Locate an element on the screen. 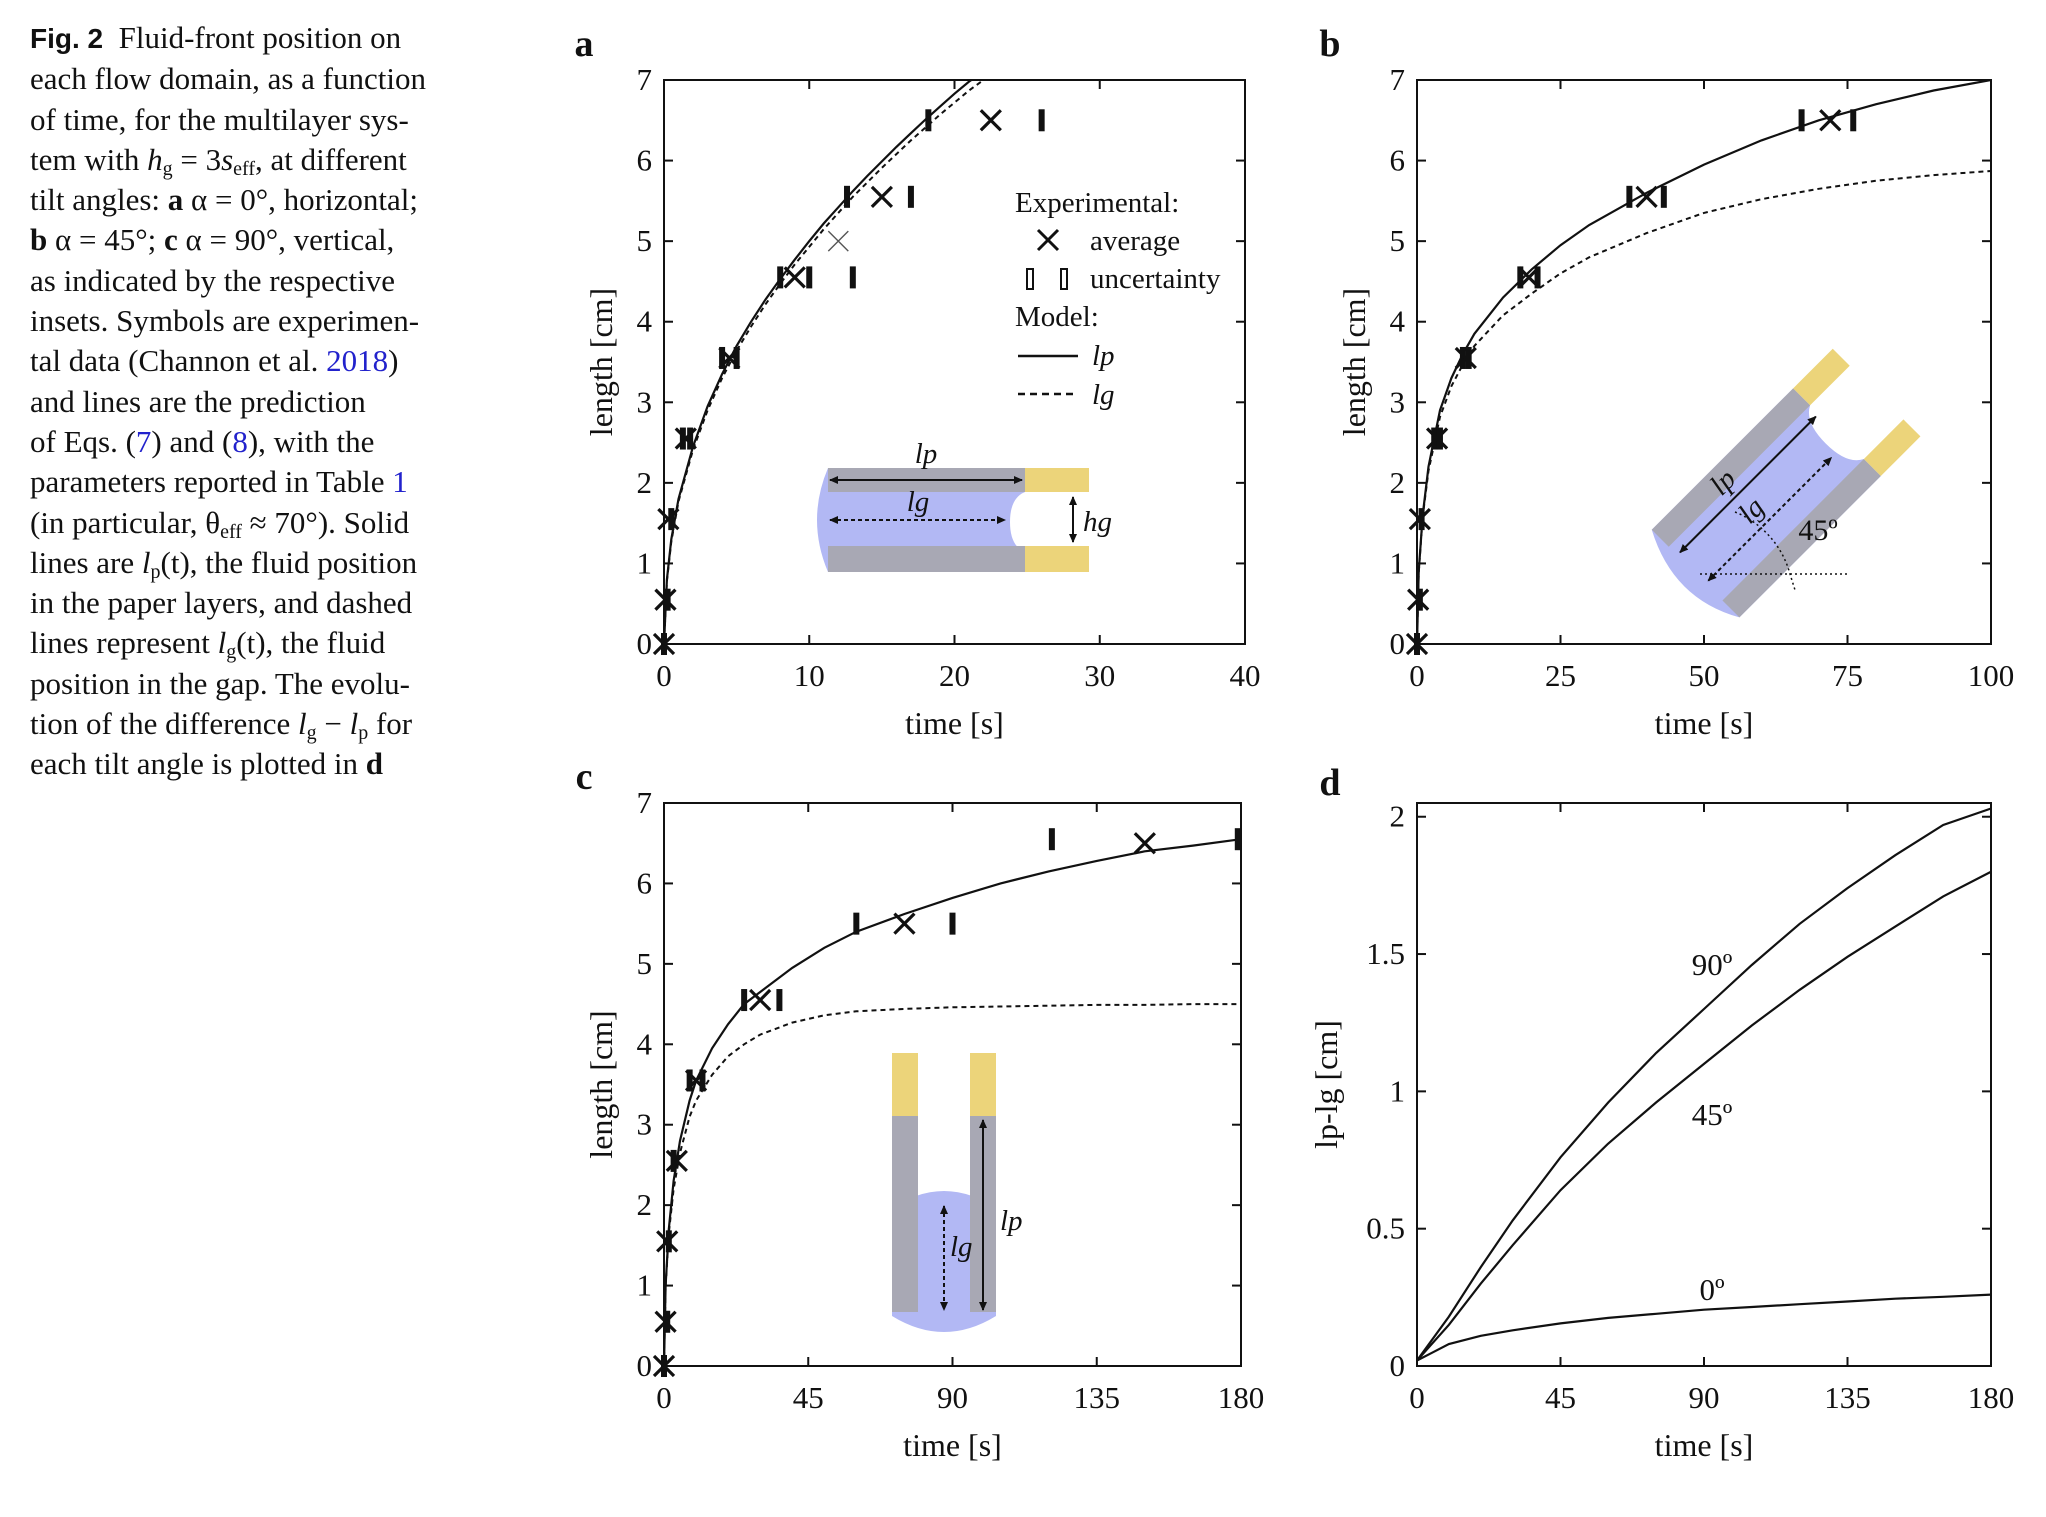 The image size is (2046, 1517). caption-symbol: h is located at coordinates (155, 159).